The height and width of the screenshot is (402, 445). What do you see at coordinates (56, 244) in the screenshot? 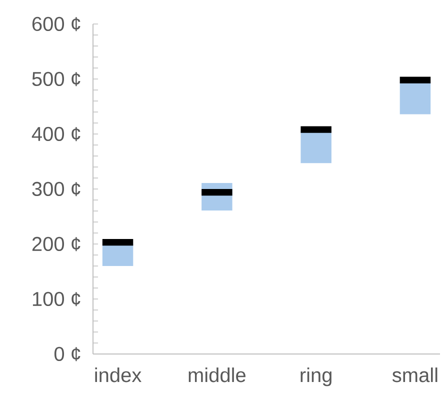
I see `y-tick-label: 200 ¢` at bounding box center [56, 244].